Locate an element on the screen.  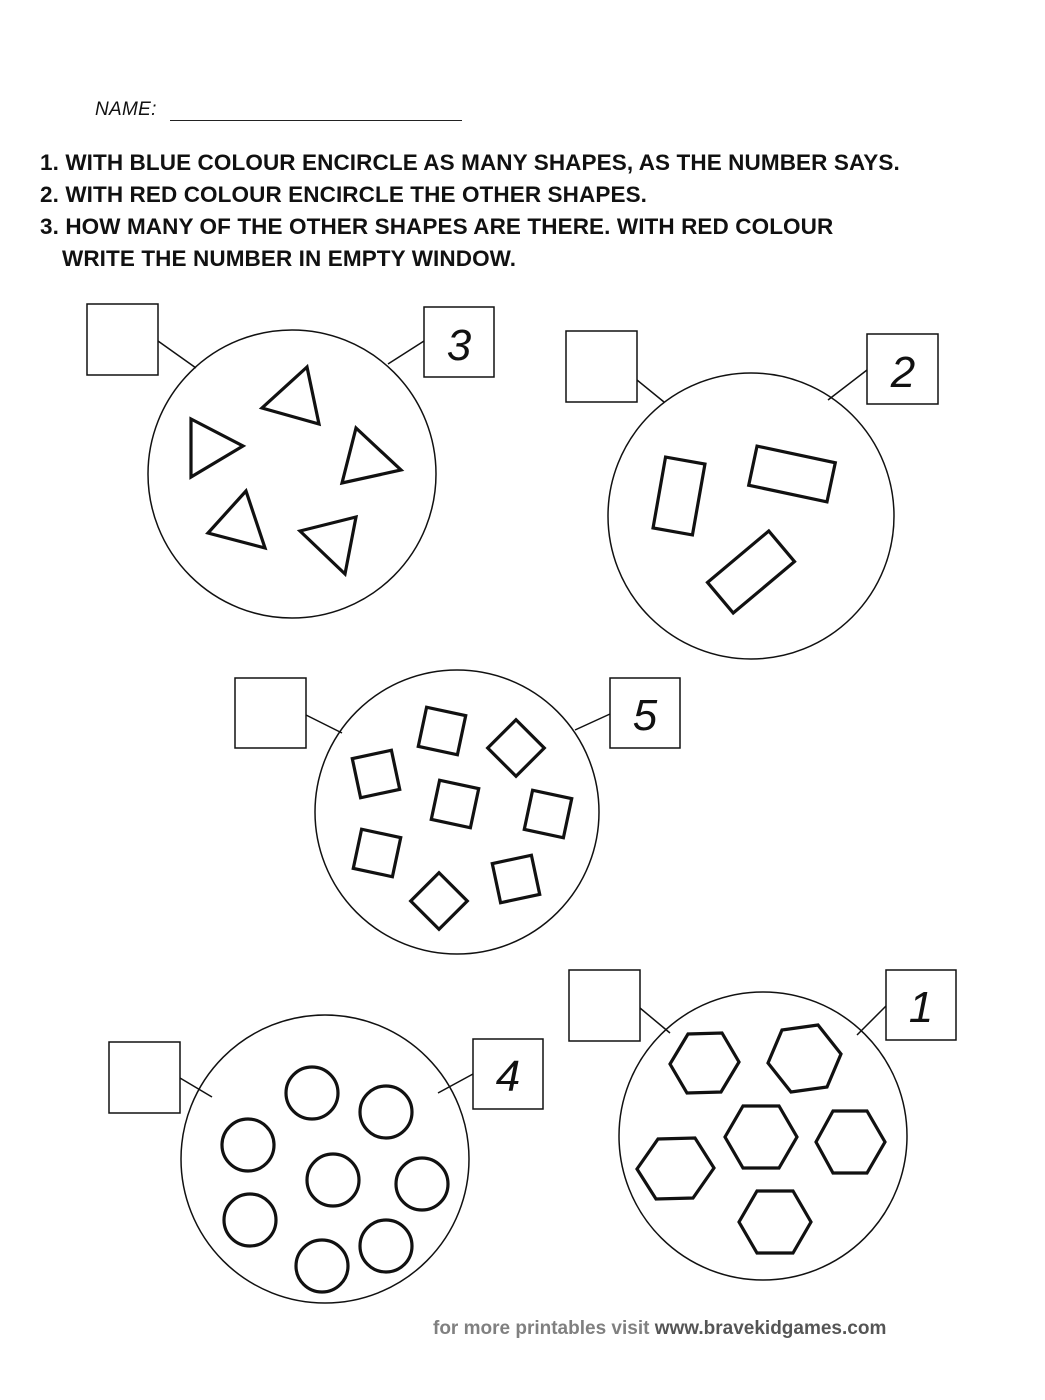
target-number: 3 is located at coordinates (459, 345).